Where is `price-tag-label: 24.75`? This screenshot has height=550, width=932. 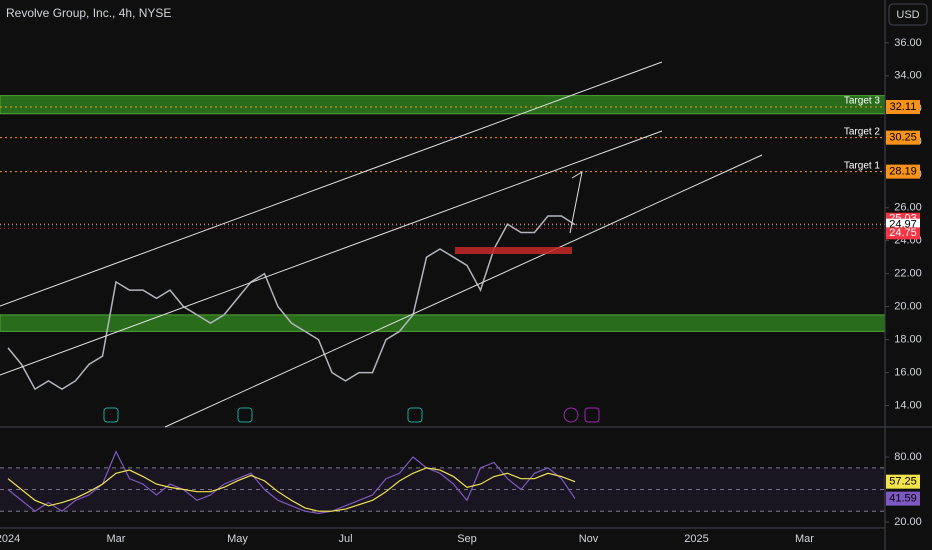
price-tag-label: 24.75 is located at coordinates (903, 233).